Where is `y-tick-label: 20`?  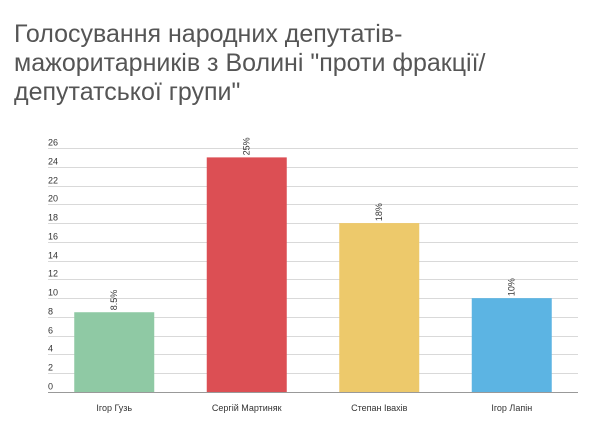
y-tick-label: 20 is located at coordinates (53, 199).